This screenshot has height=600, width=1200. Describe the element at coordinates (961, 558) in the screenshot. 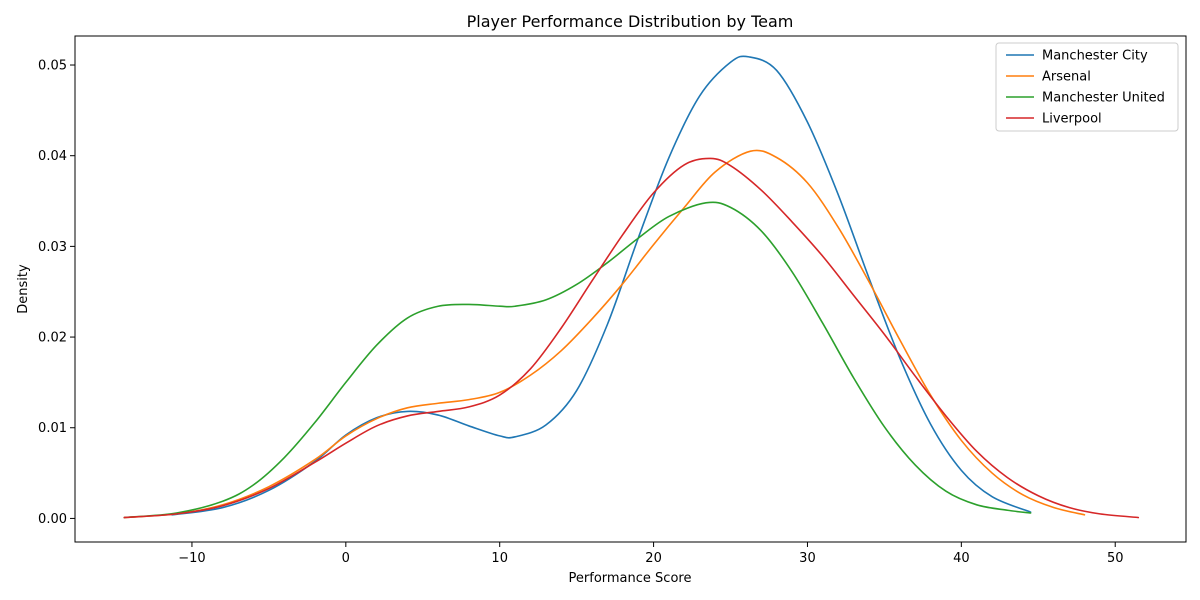

I see `x-tick-label: 40` at that location.